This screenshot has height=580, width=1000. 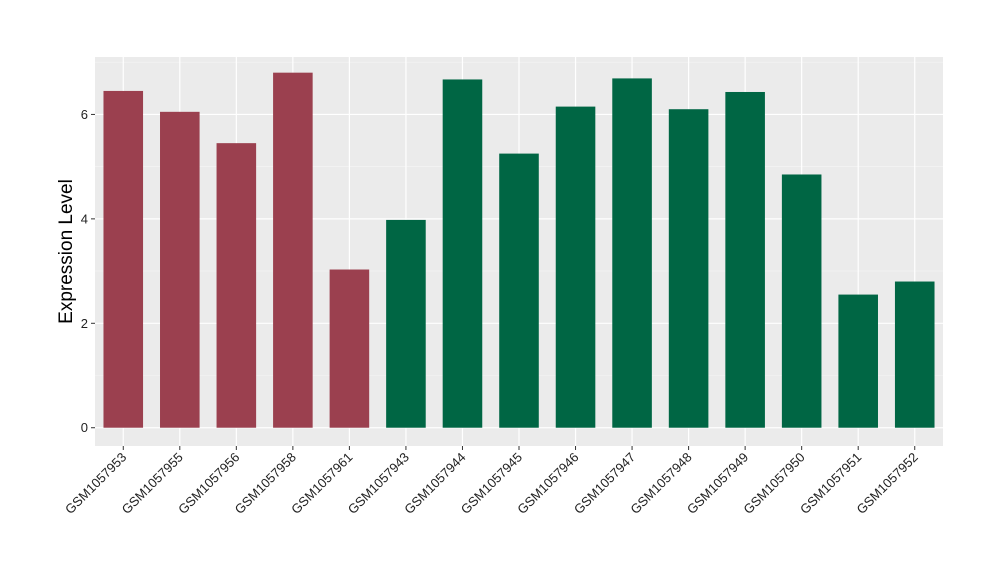 What do you see at coordinates (66, 251) in the screenshot?
I see `y-axis-title: Expression Level` at bounding box center [66, 251].